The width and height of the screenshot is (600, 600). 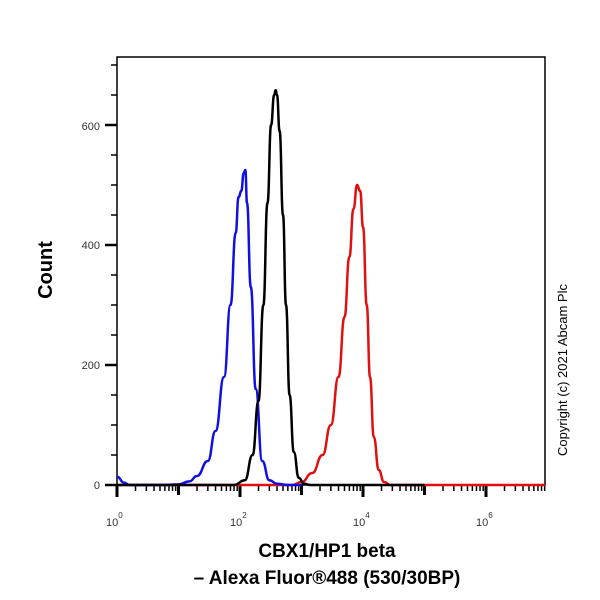 What do you see at coordinates (299, 520) in the screenshot?
I see `x-axis-tick-labels: 10⁰ 10² 10⁴ 10⁶` at bounding box center [299, 520].